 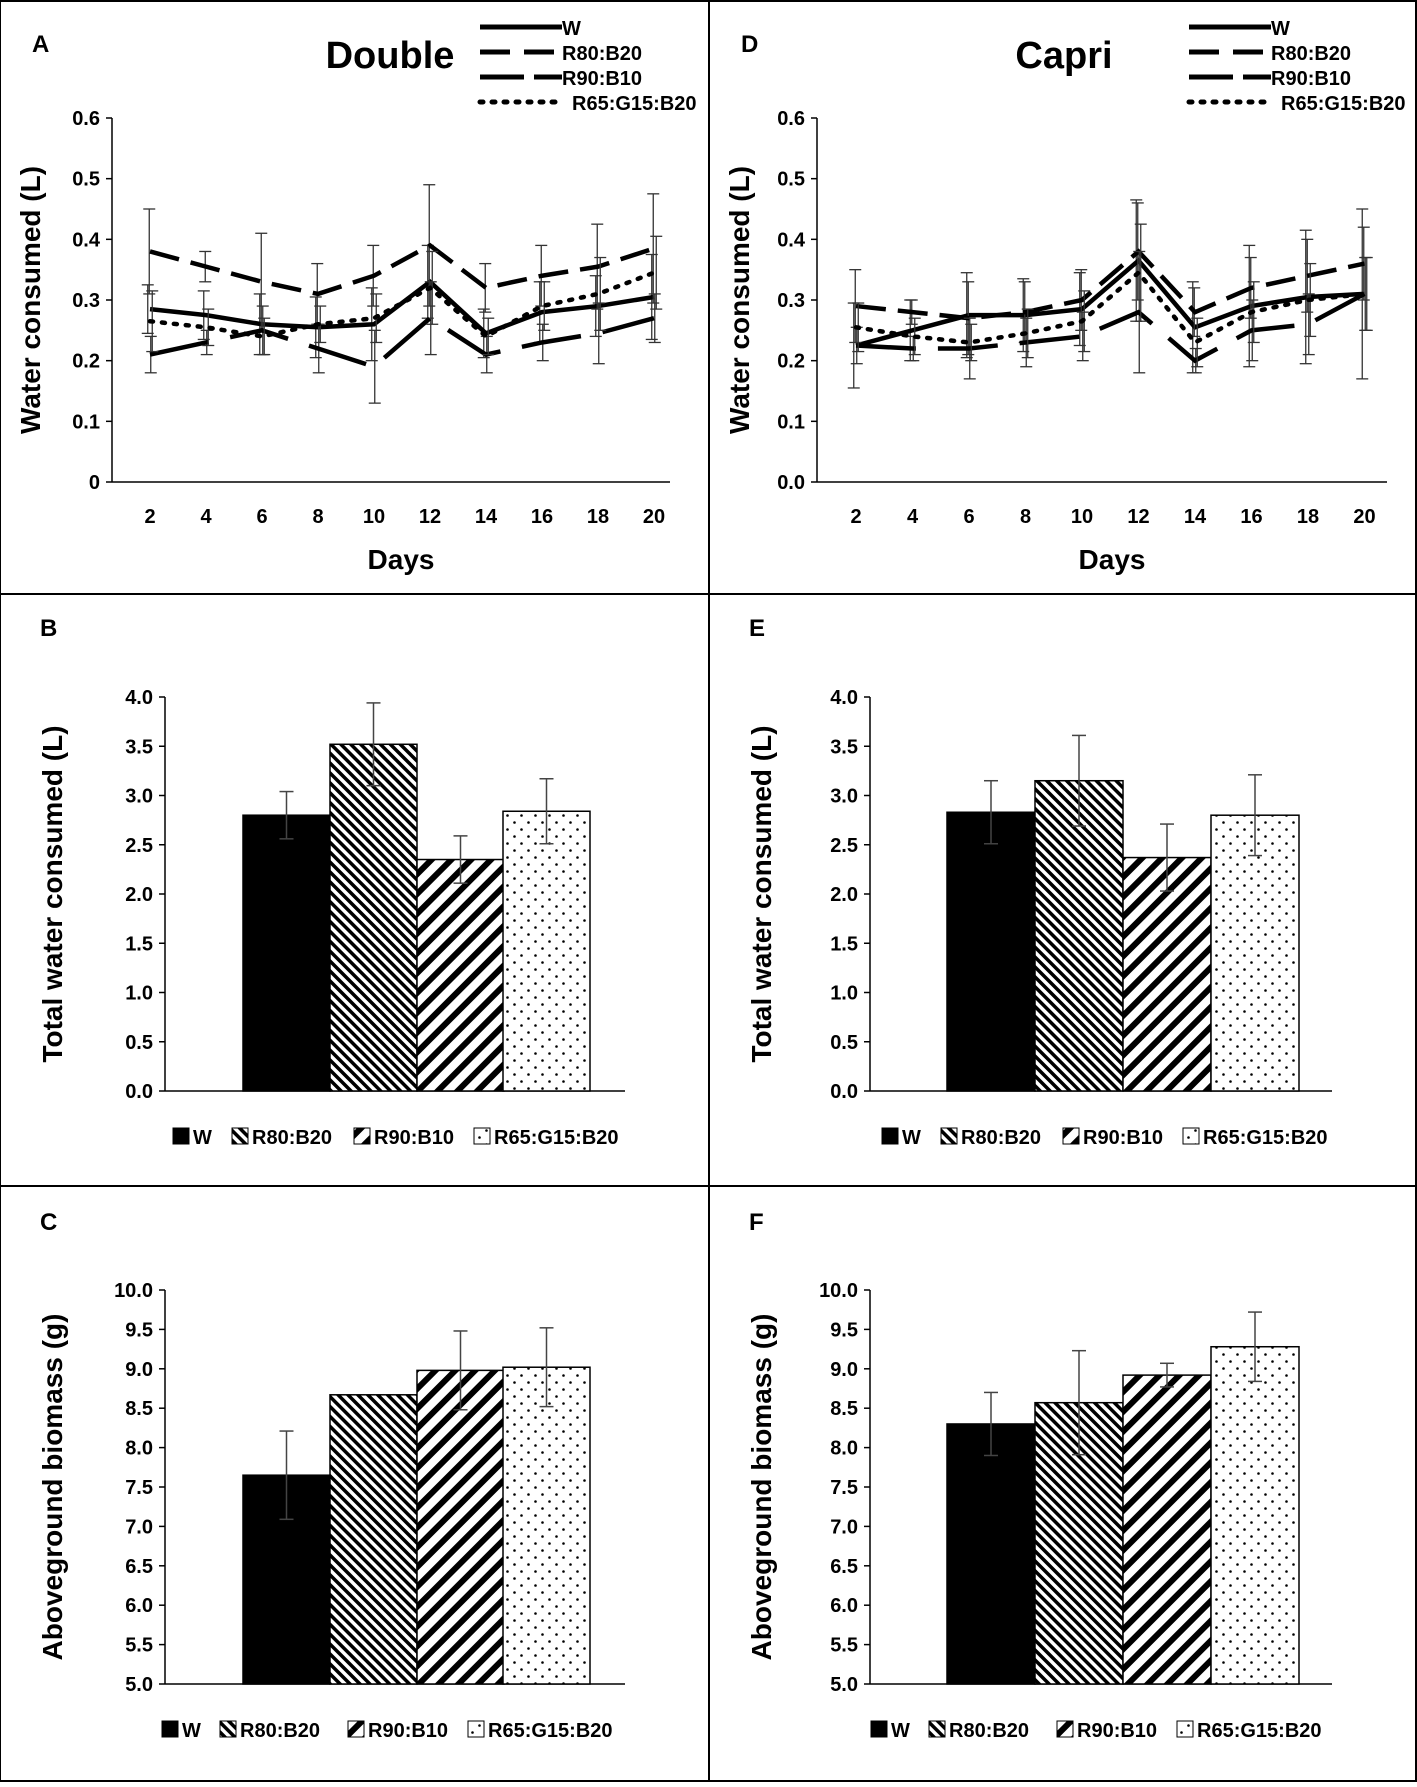 I want to click on series-r65-g15-b20, so click(x=1112, y=295).